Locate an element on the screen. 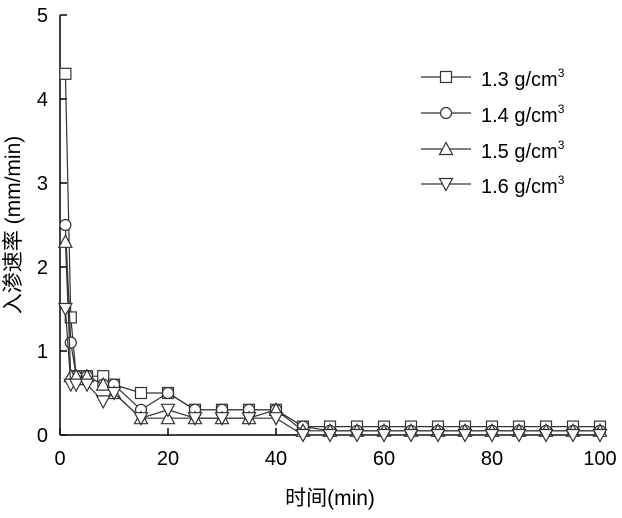  y-tick-label: 3 is located at coordinates (42, 184).